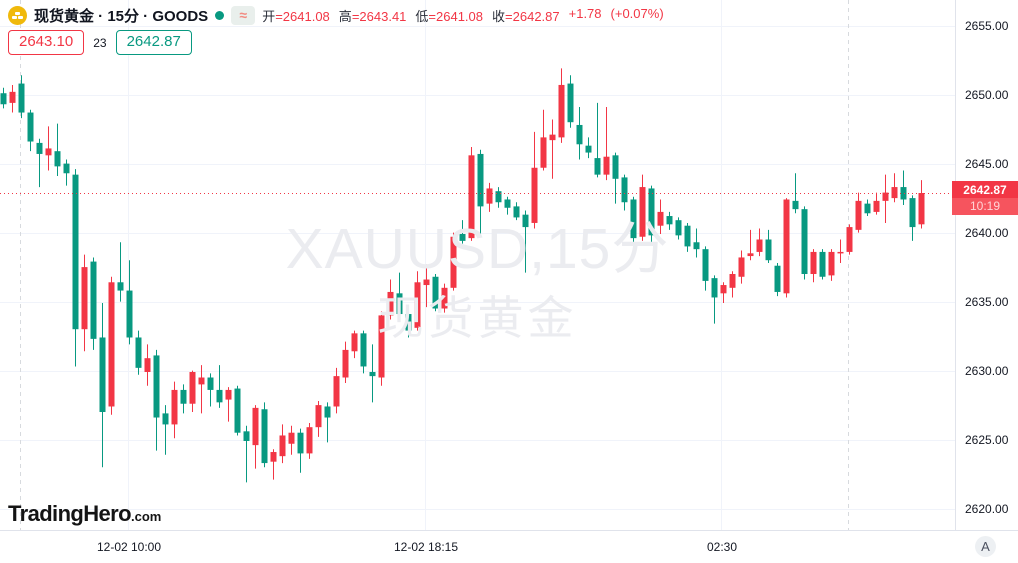 Image resolution: width=1018 pixels, height=563 pixels. I want to click on last-price-tag: 2642.87 10:19, so click(985, 198).